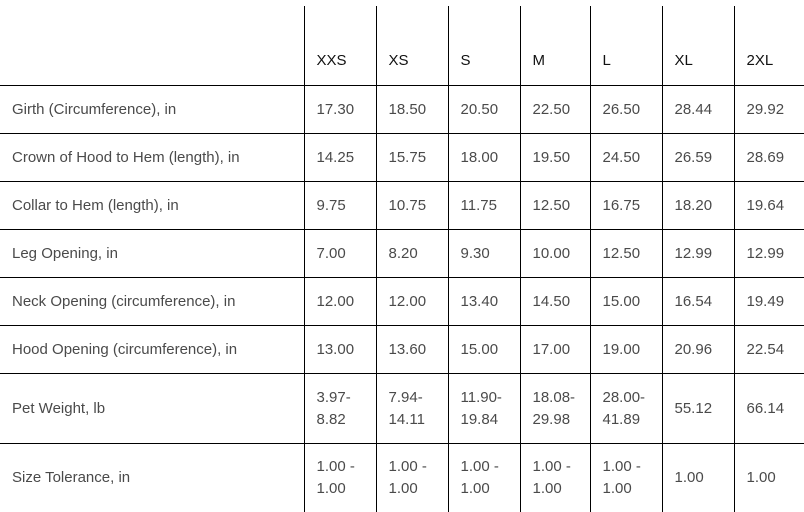 This screenshot has height=512, width=804. I want to click on measurement-label: Girth (Circumference), in, so click(152, 110).